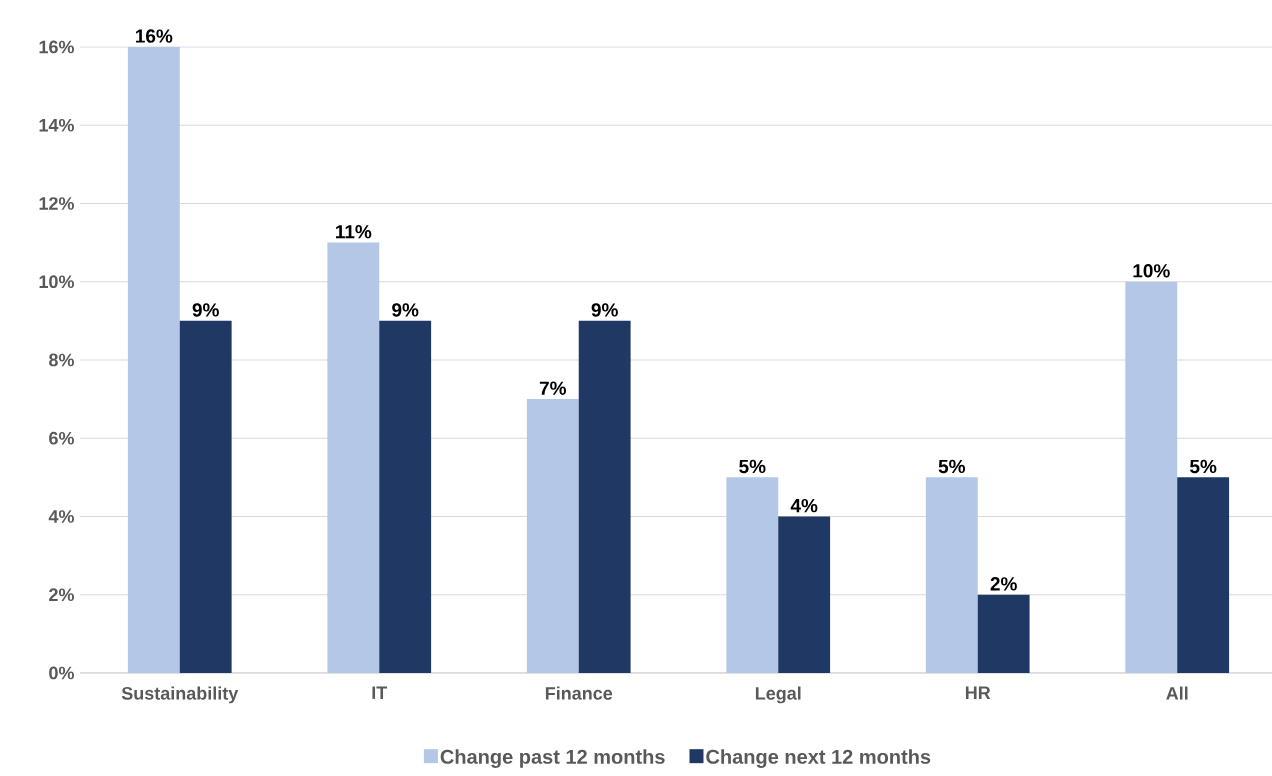  Describe the element at coordinates (56, 203) in the screenshot. I see `y-tick-label: 12%` at that location.